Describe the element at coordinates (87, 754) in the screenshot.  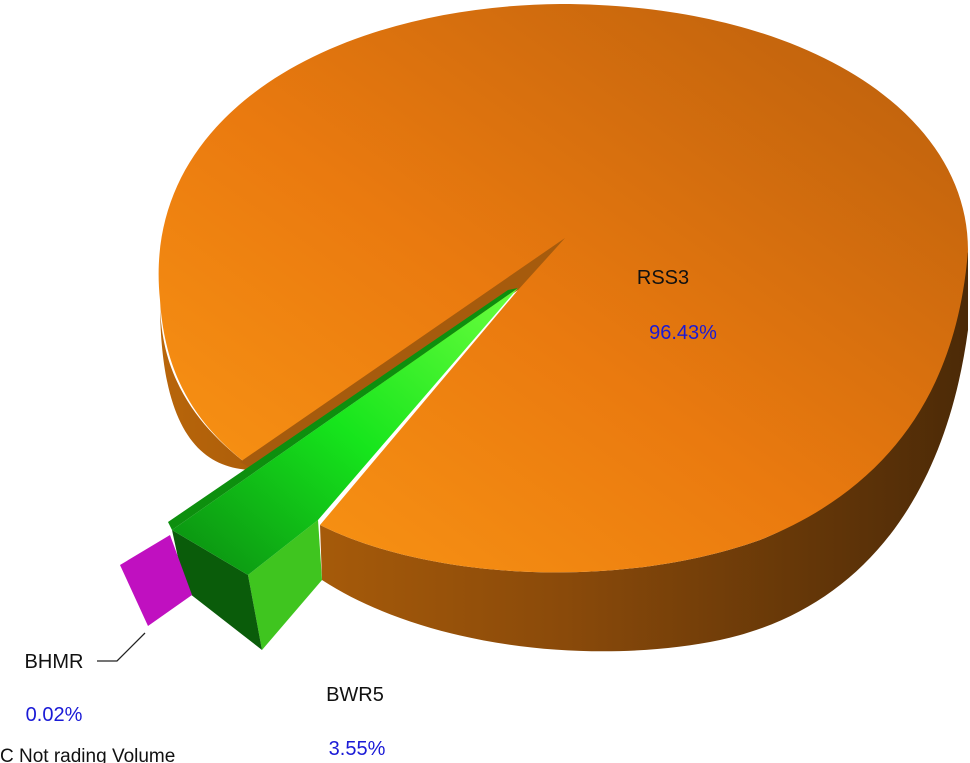
I see `chart-caption: C Not rading Volume` at that location.